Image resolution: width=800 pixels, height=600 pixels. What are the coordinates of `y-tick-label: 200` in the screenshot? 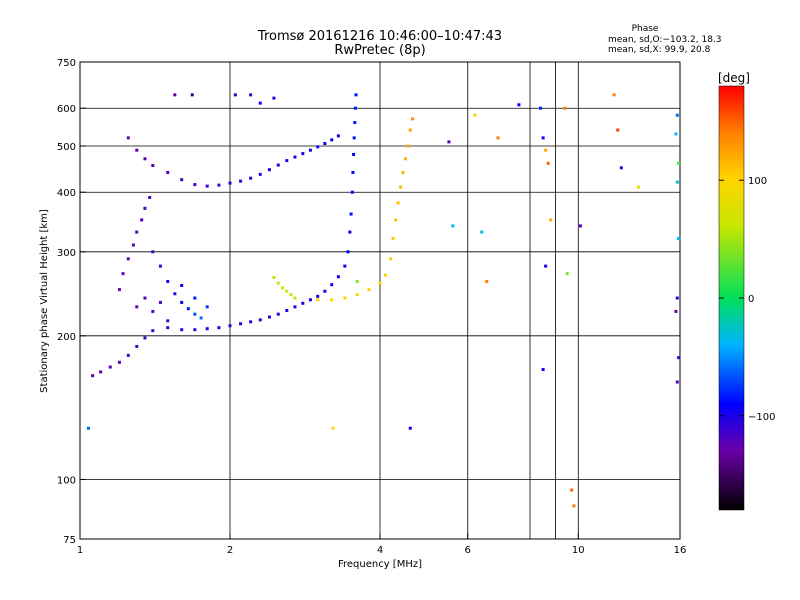 It's located at (66, 337).